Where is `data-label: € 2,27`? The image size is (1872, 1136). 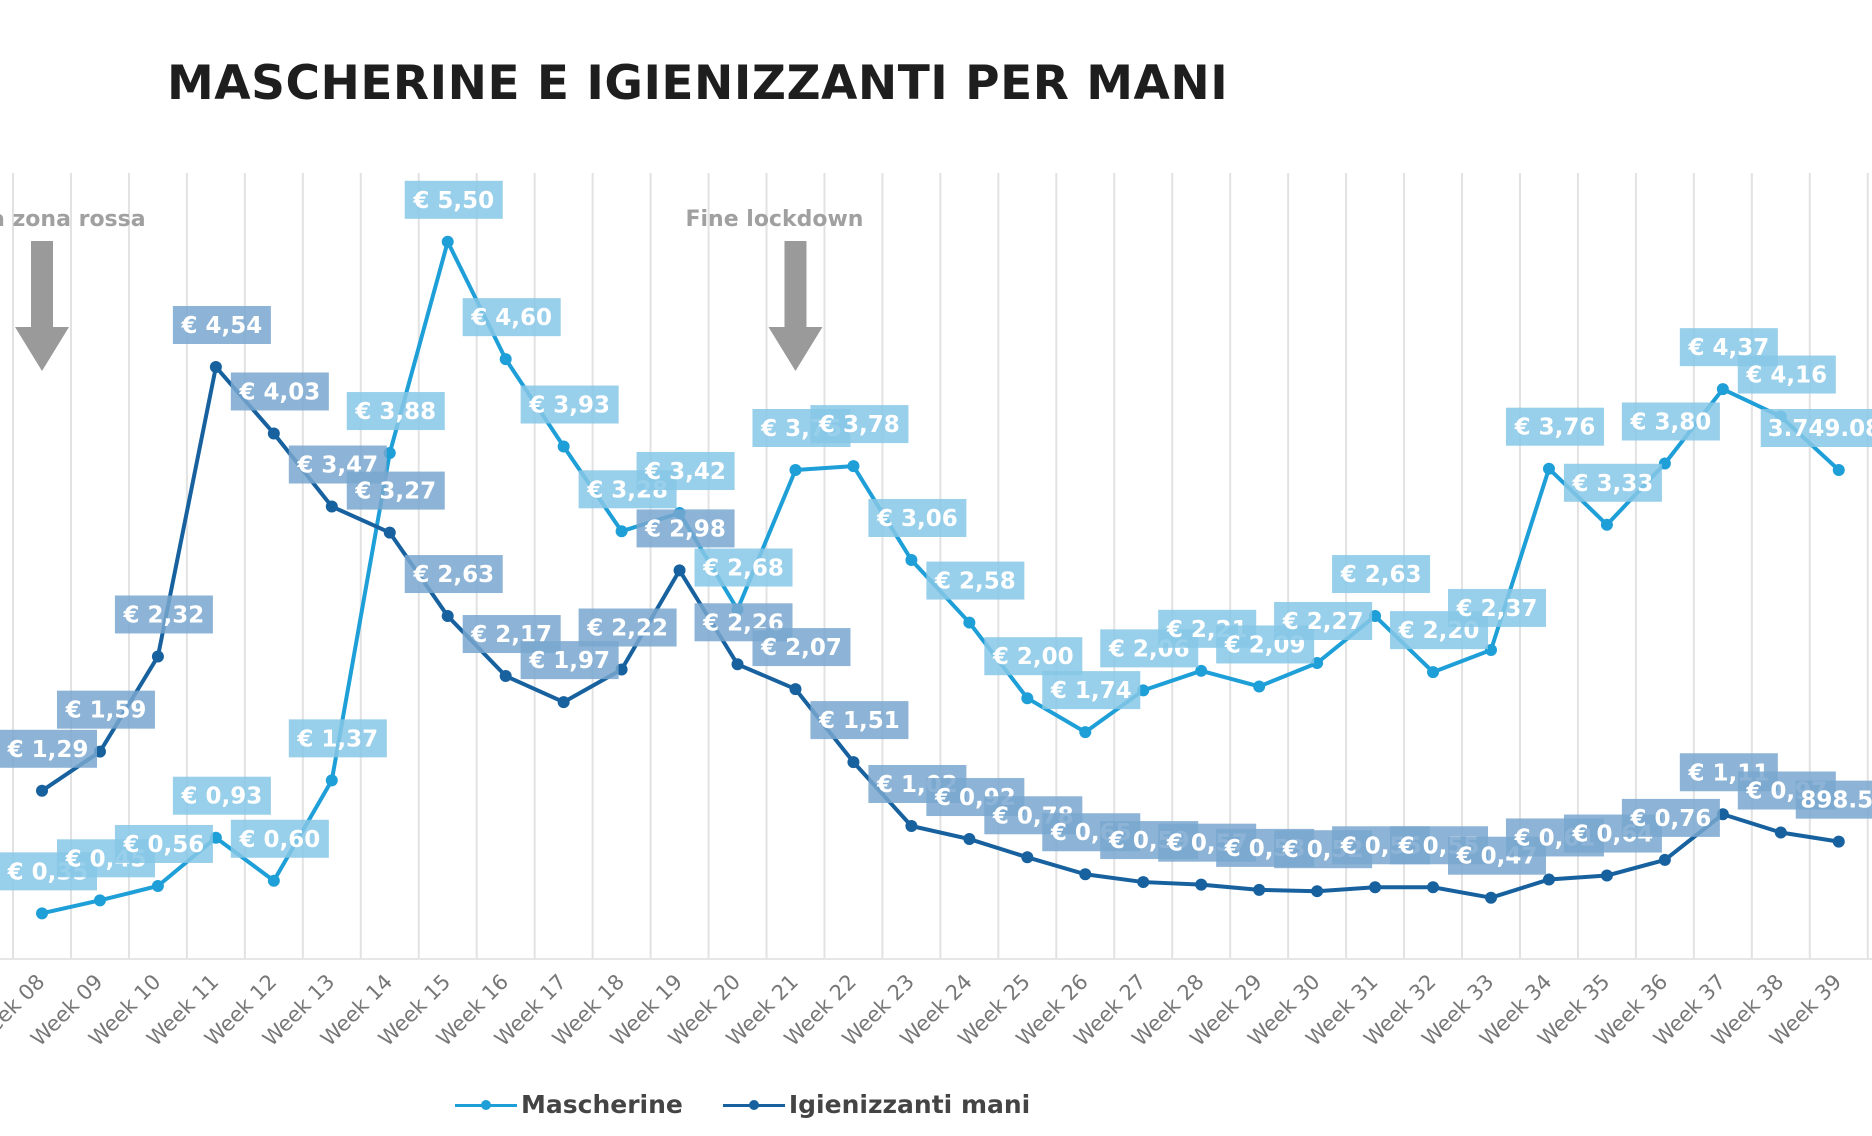 data-label: € 2,27 is located at coordinates (1323, 622).